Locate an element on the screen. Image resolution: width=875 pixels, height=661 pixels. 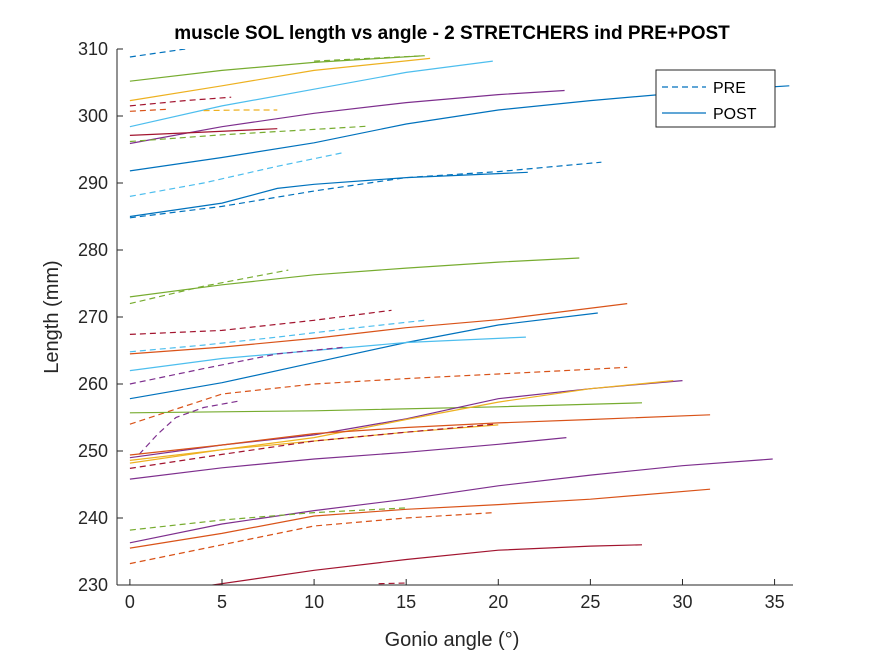
y-tick-label: 260 is located at coordinates (93, 384).